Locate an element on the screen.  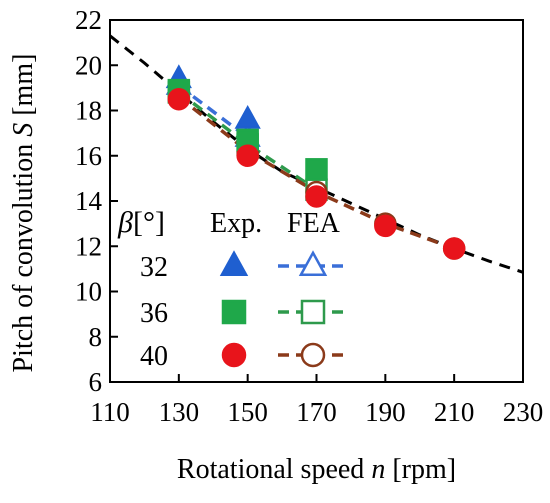
y-tick-label: 12 is located at coordinates (88, 246).